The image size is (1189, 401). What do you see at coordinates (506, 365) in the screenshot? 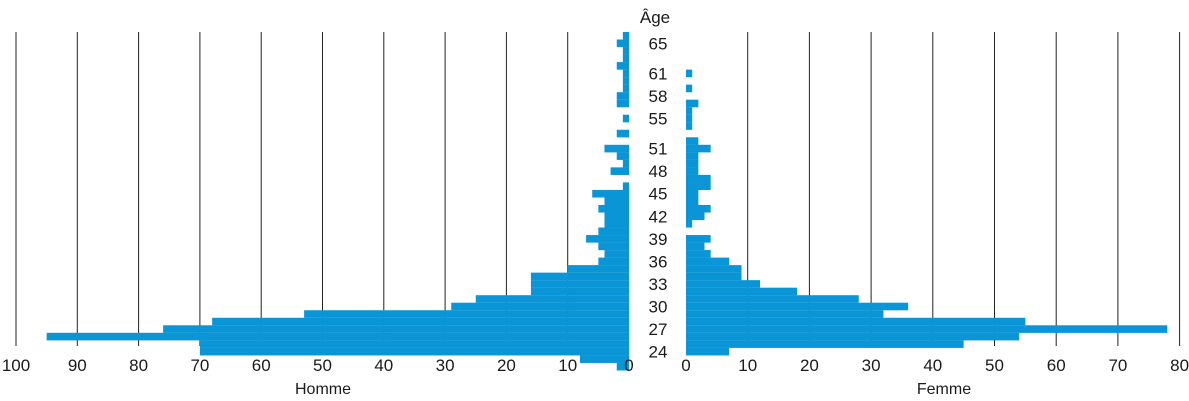
I see `tick-label-homme: 20` at bounding box center [506, 365].